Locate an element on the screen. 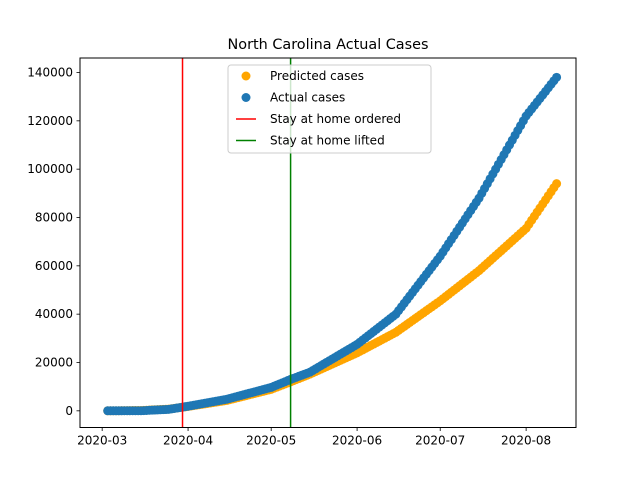 This screenshot has height=480, width=640. legend-box is located at coordinates (329, 109).